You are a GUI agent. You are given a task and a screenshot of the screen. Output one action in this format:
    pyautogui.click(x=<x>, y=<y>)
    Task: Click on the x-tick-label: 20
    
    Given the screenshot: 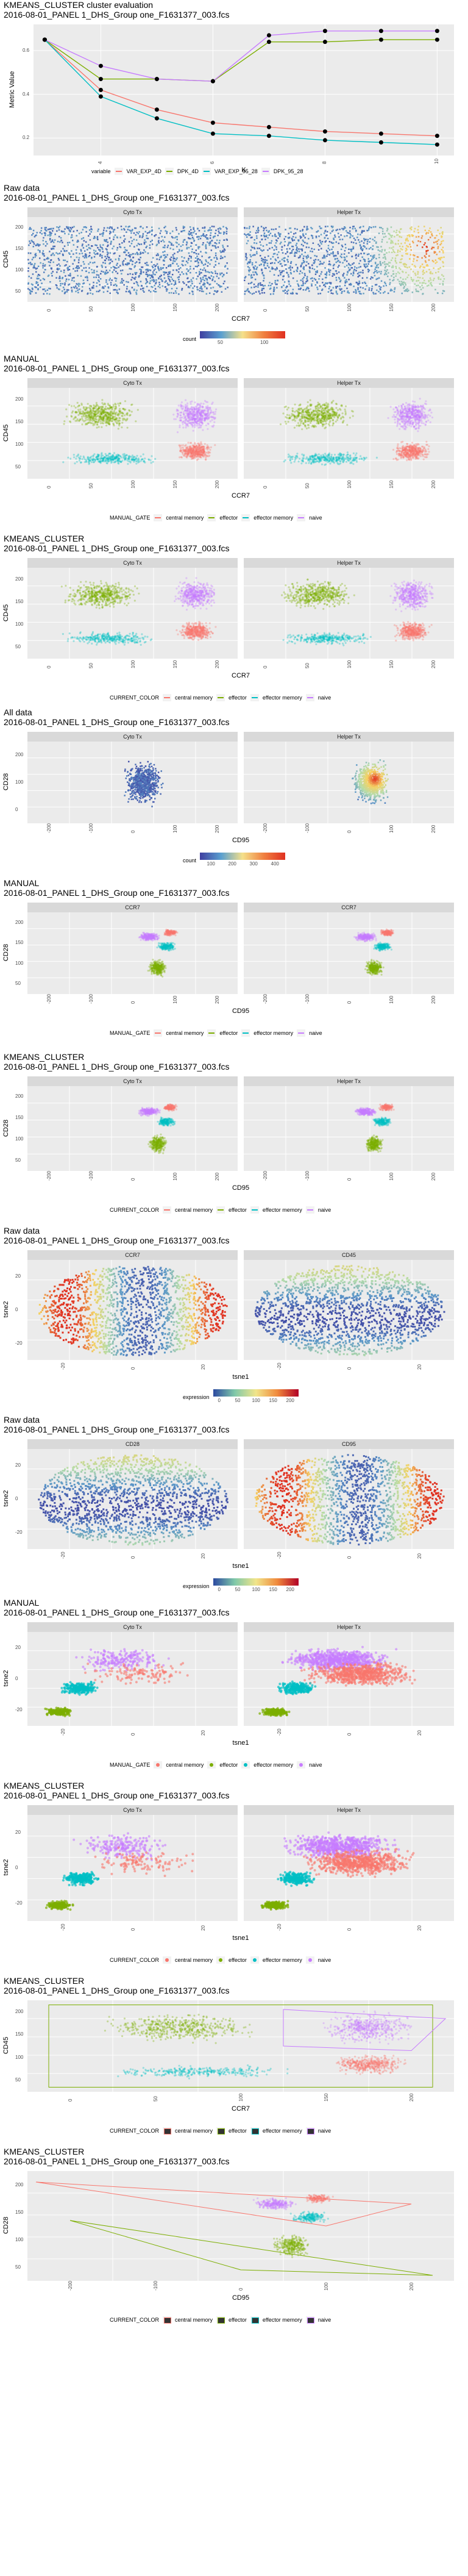 What is the action you would take?
    pyautogui.click(x=203, y=1733)
    